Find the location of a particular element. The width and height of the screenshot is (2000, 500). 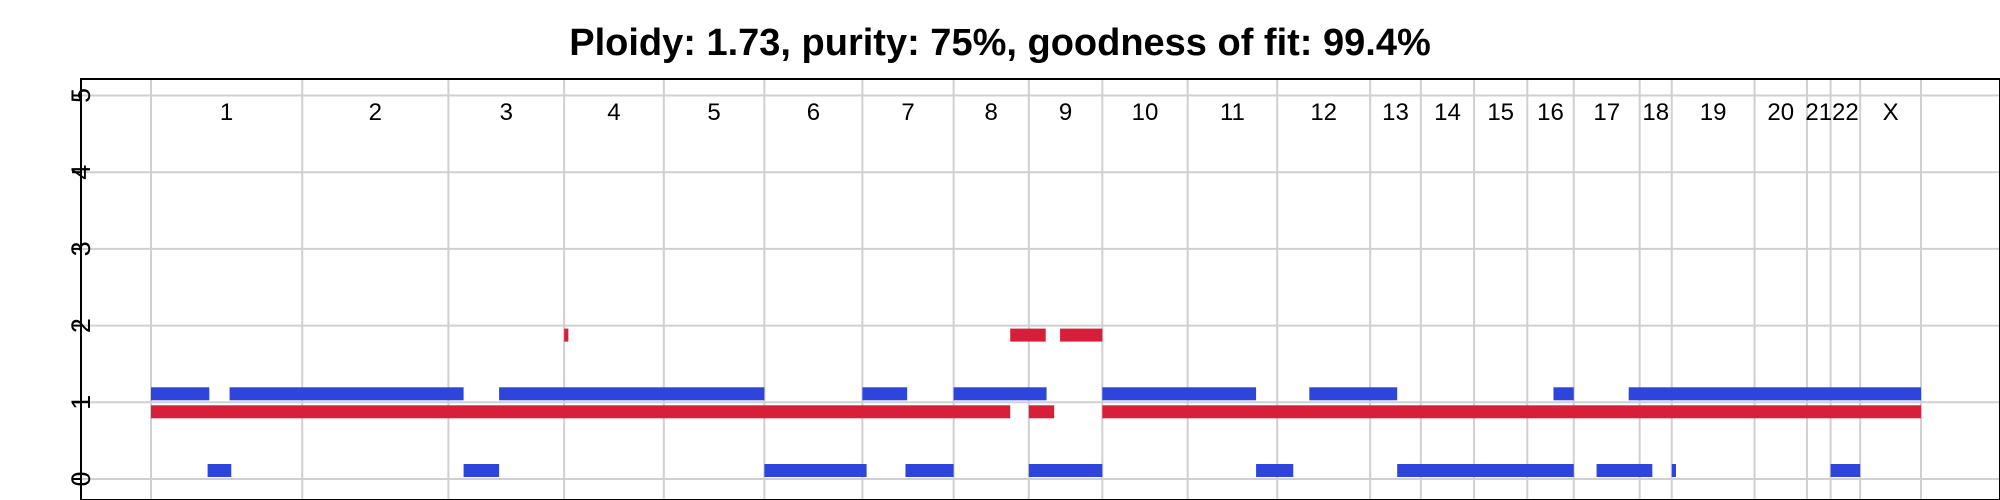

chromosome-label: 6 is located at coordinates (813, 112).